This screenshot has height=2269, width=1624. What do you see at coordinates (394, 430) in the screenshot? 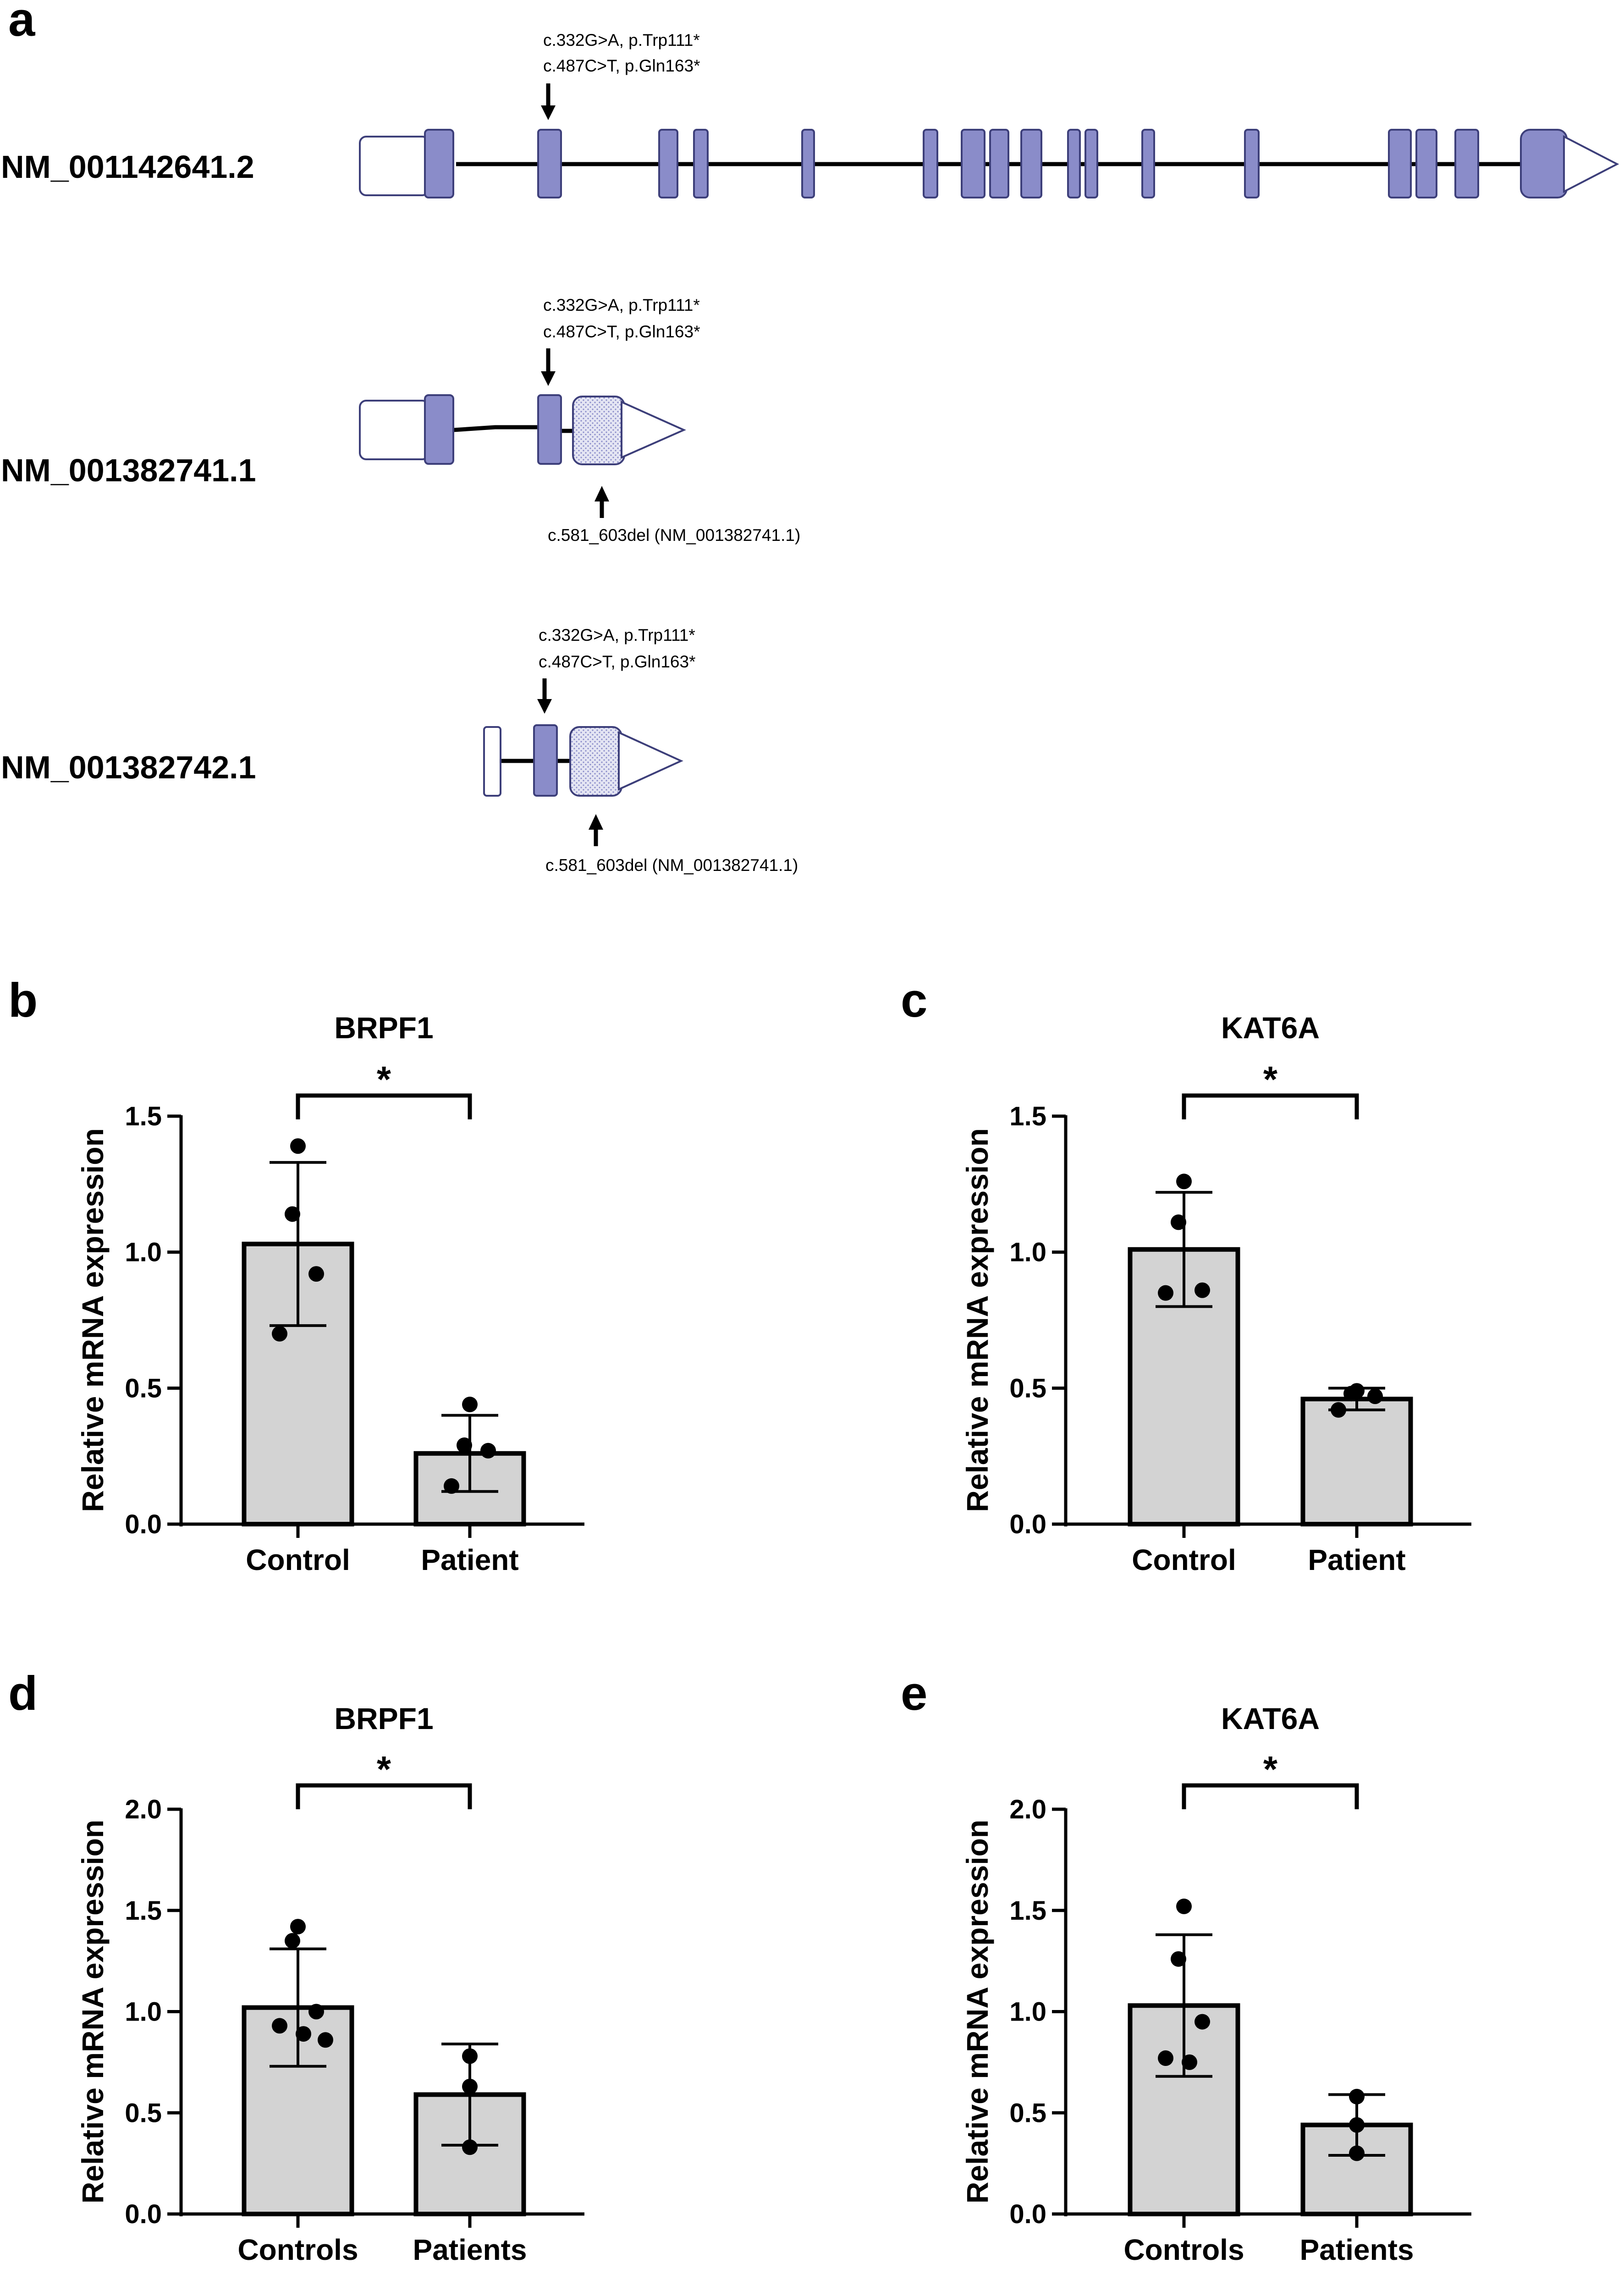
I see `transcript-2-utr5` at bounding box center [394, 430].